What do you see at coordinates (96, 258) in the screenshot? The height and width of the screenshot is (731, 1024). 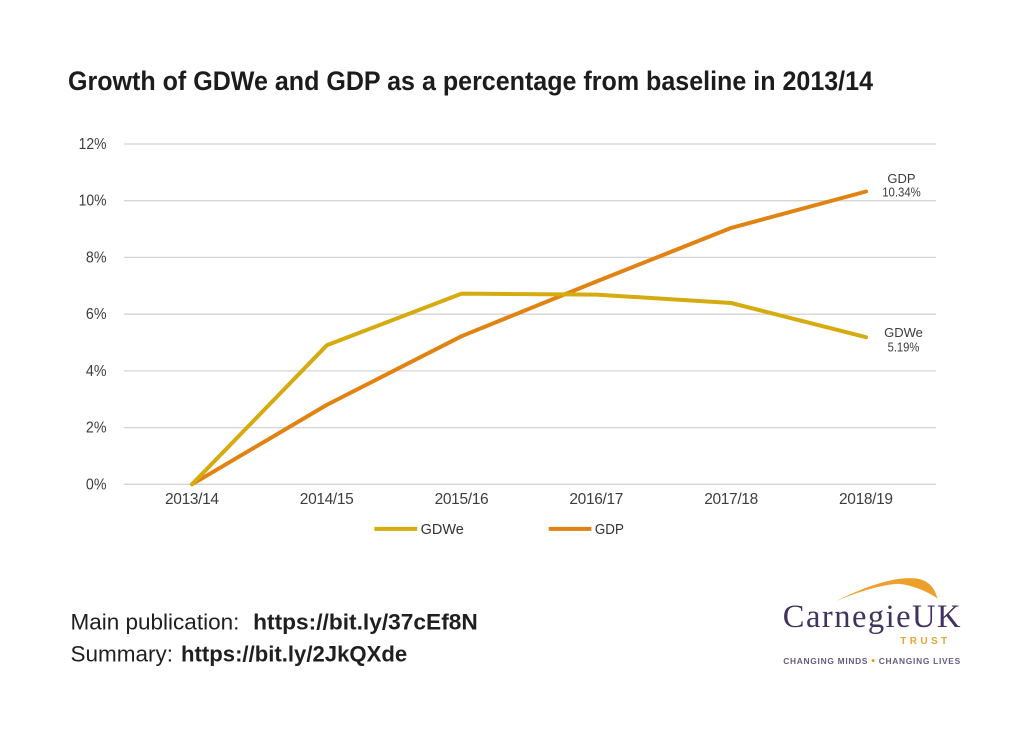 I see `svg-text: 8%` at bounding box center [96, 258].